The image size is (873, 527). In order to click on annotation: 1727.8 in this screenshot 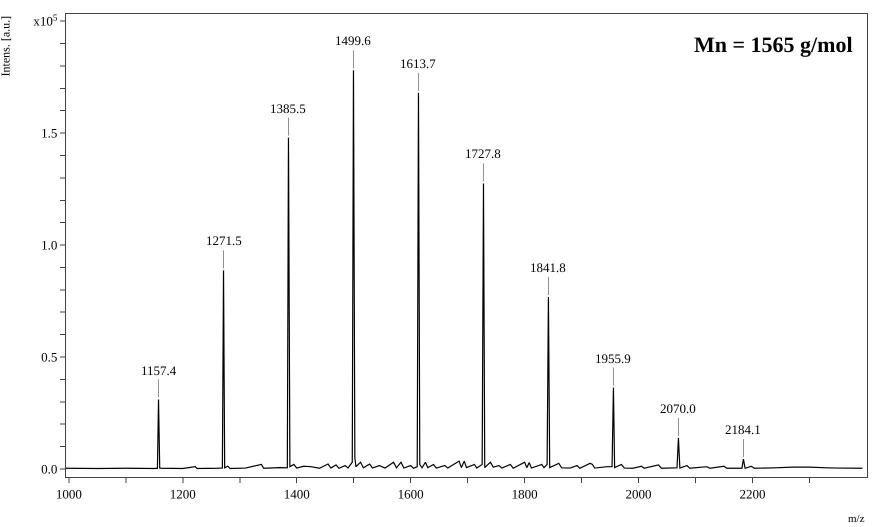, I will do `click(483, 153)`.